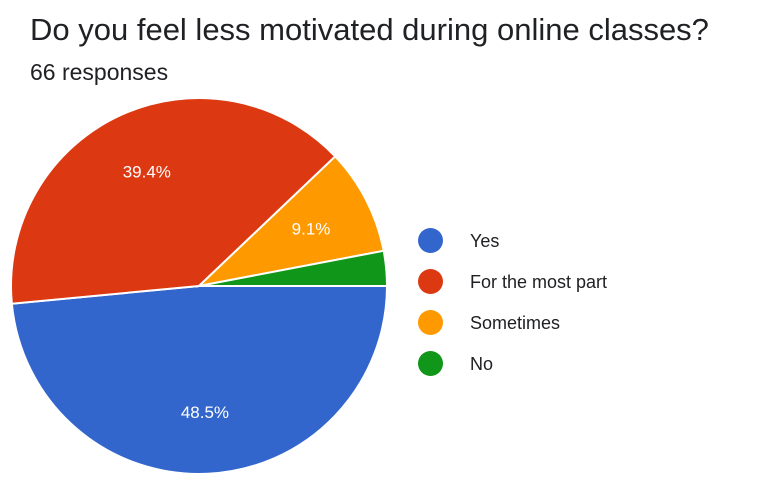 This screenshot has height=478, width=766. I want to click on legend-label-yes: Yes, so click(485, 240).